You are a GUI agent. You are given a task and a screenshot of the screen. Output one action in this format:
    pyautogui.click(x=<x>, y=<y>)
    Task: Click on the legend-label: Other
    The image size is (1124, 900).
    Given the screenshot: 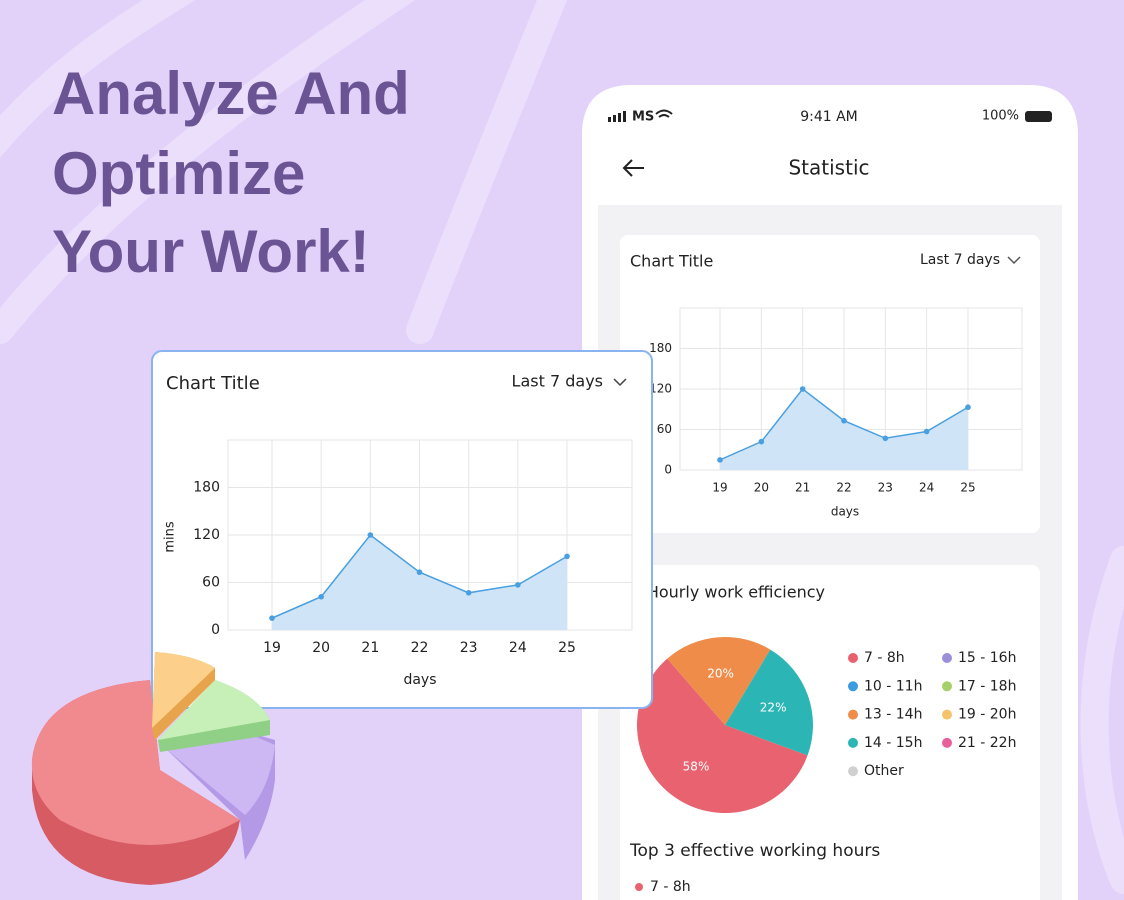 What is the action you would take?
    pyautogui.click(x=884, y=771)
    